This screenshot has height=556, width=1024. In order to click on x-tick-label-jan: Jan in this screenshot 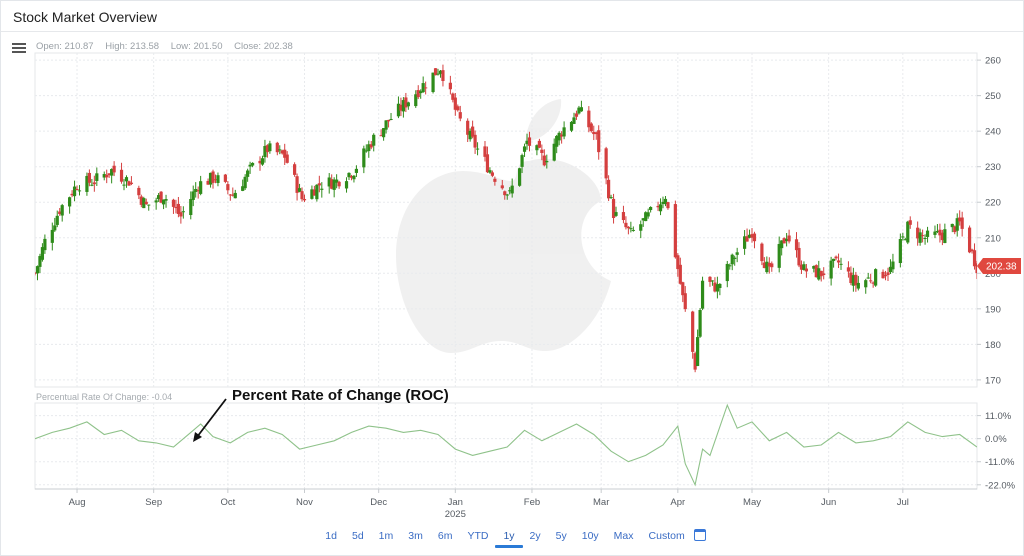, I will do `click(455, 502)`.